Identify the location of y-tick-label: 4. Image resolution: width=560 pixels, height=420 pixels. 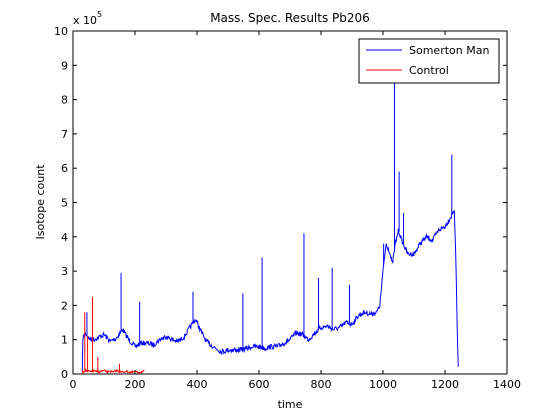
(64, 237).